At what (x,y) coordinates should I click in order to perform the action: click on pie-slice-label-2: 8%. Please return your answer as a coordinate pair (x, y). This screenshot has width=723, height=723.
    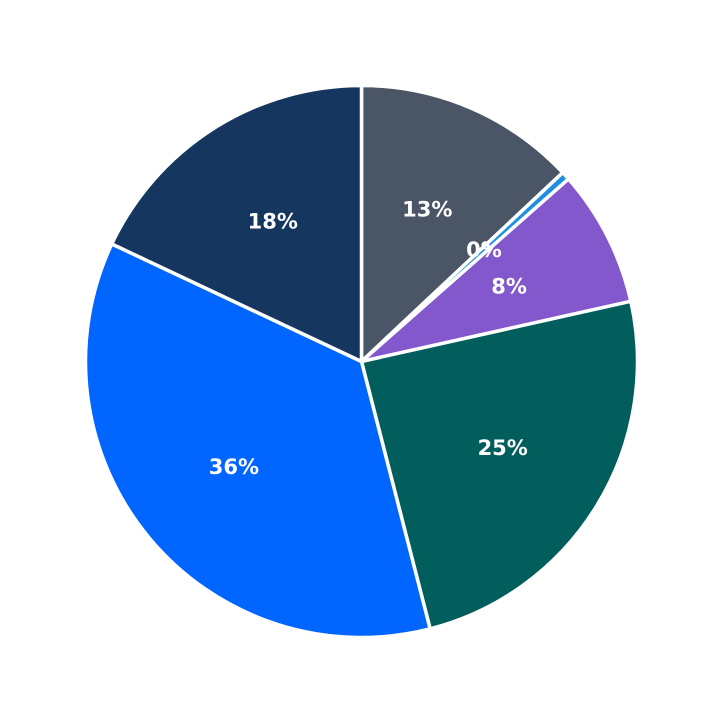
    Looking at the image, I should click on (509, 286).